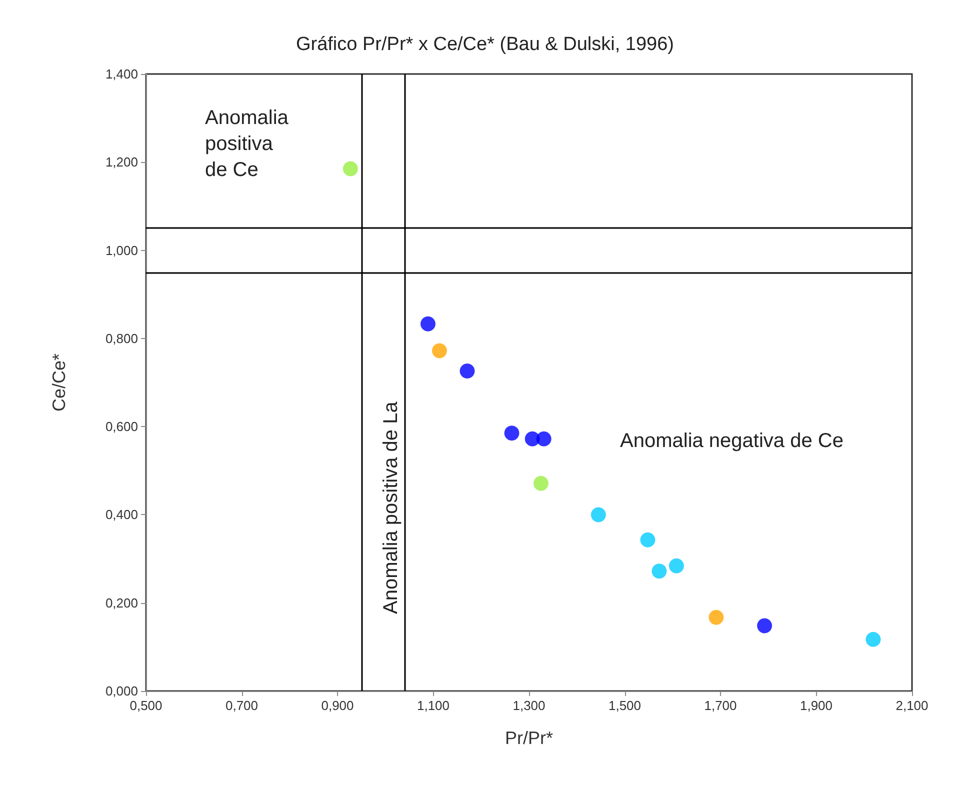  What do you see at coordinates (337, 705) in the screenshot?
I see `x-tick-label: 0,900` at bounding box center [337, 705].